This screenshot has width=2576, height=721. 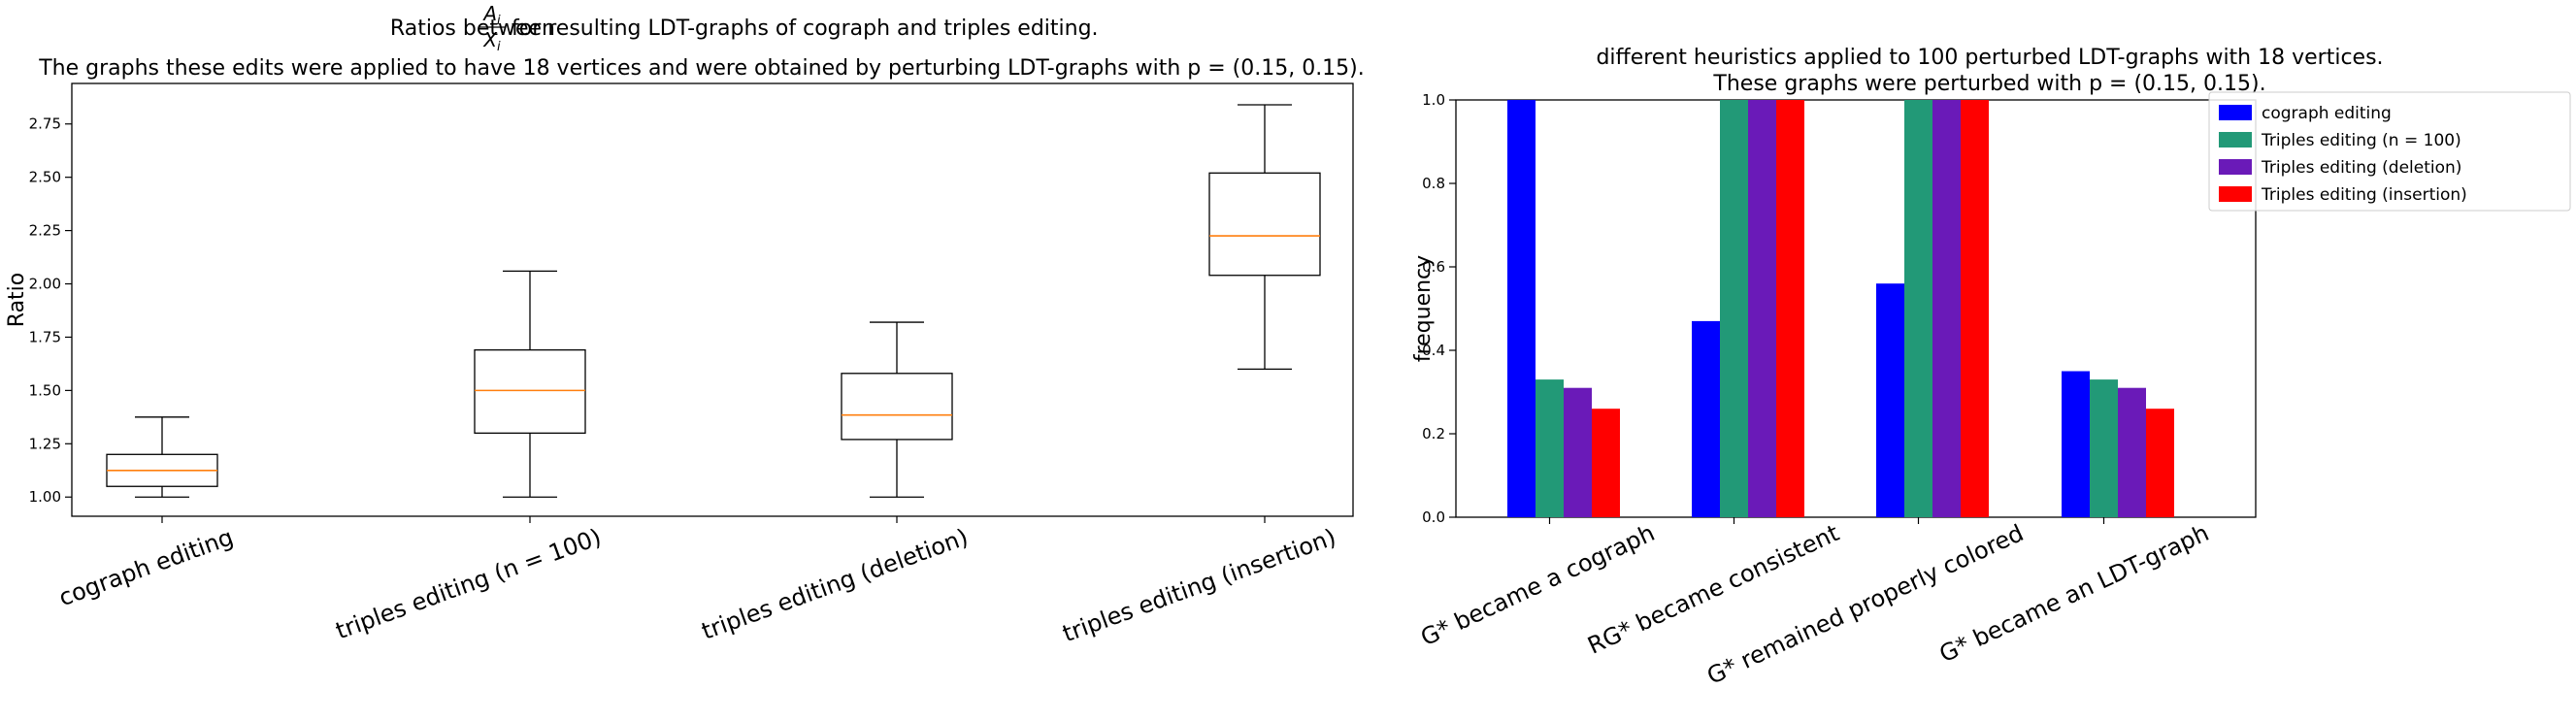 I want to click on bar-y-ticks: 0.0 0.2 0.4 0.6 0.8 1.0, so click(x=1439, y=308).